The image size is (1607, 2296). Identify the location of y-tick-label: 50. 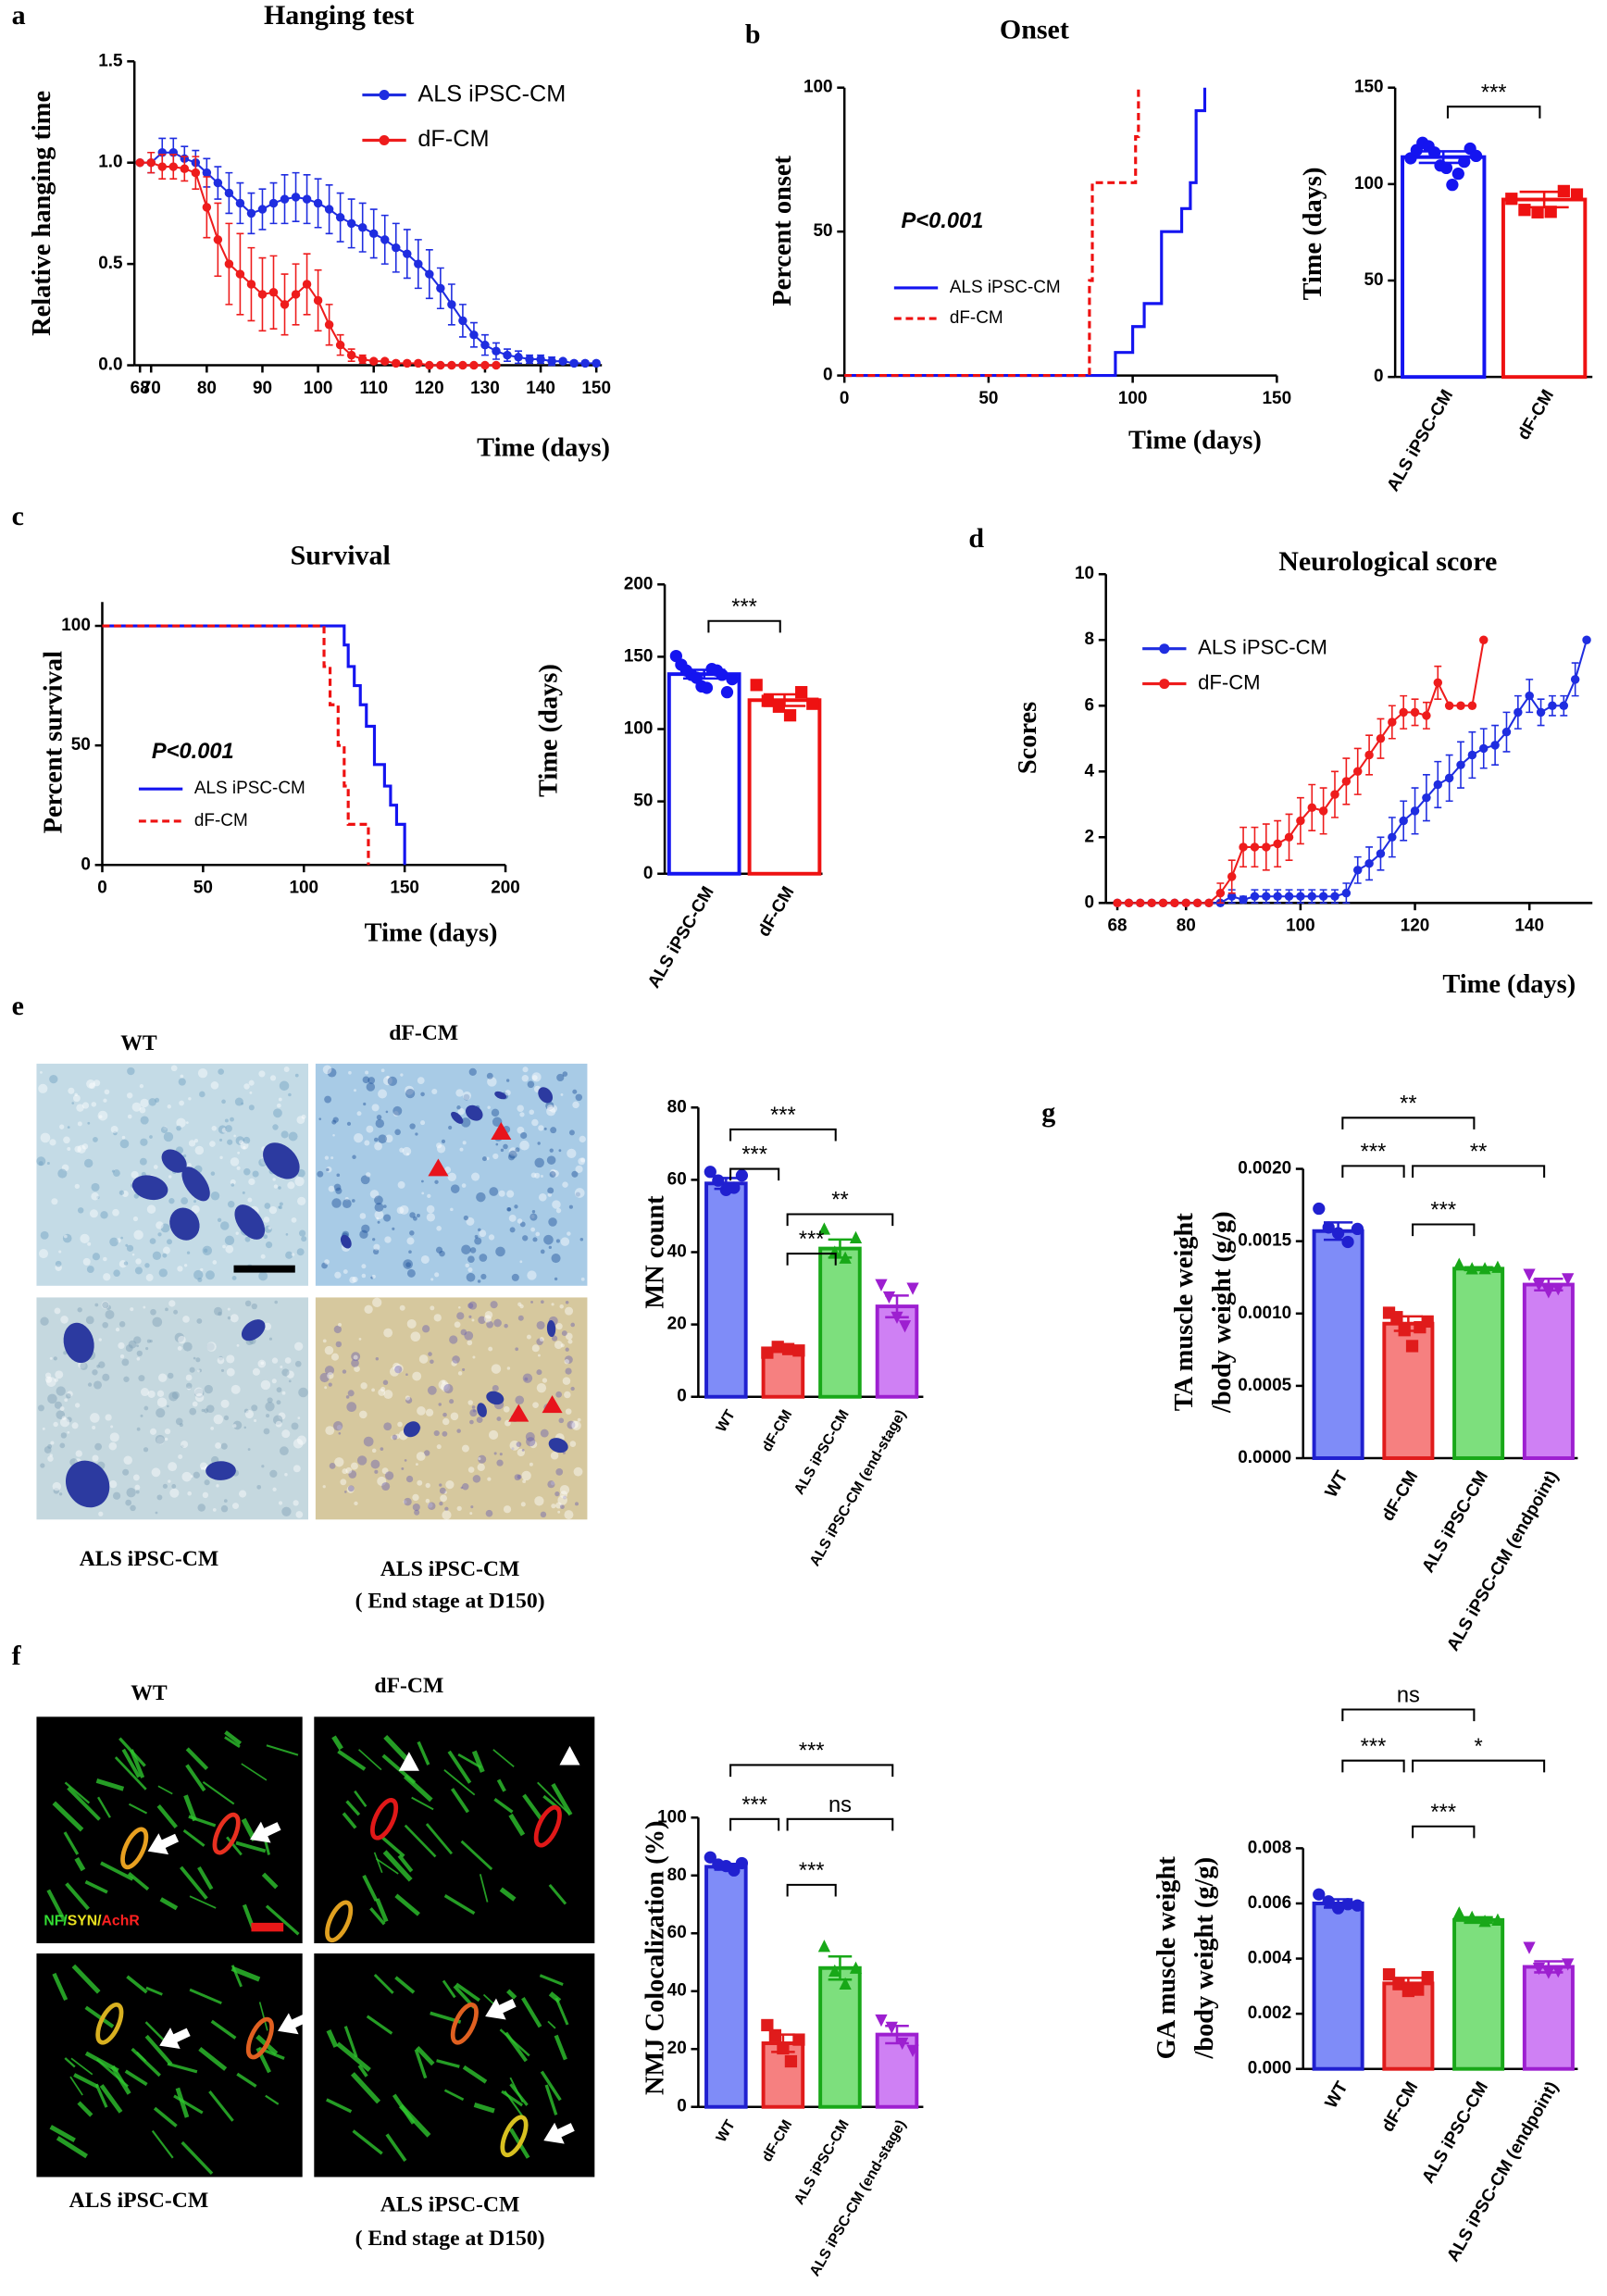
(823, 231).